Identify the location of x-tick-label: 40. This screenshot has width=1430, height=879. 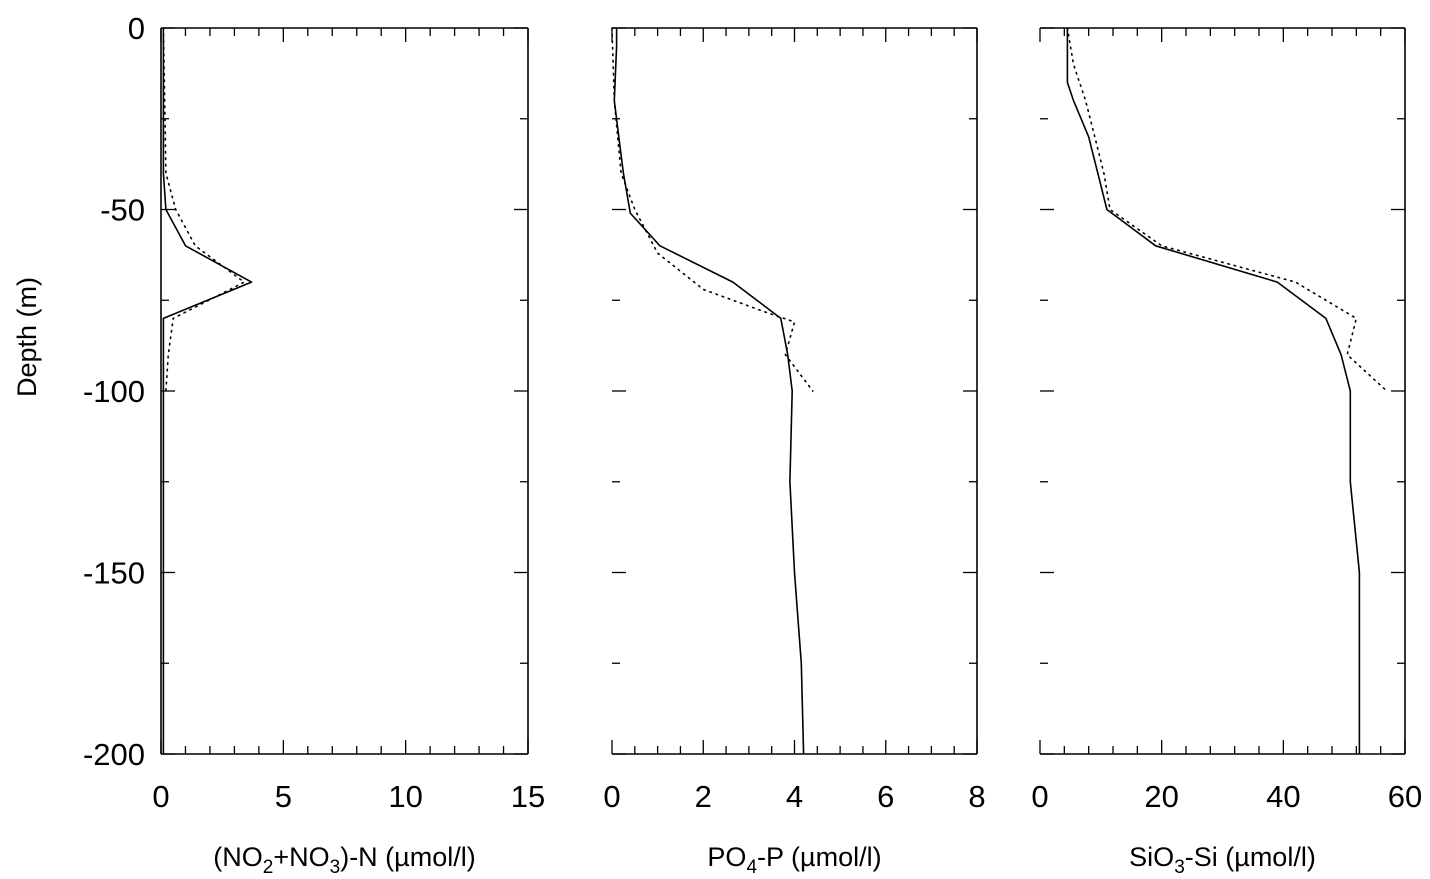
(1283, 796).